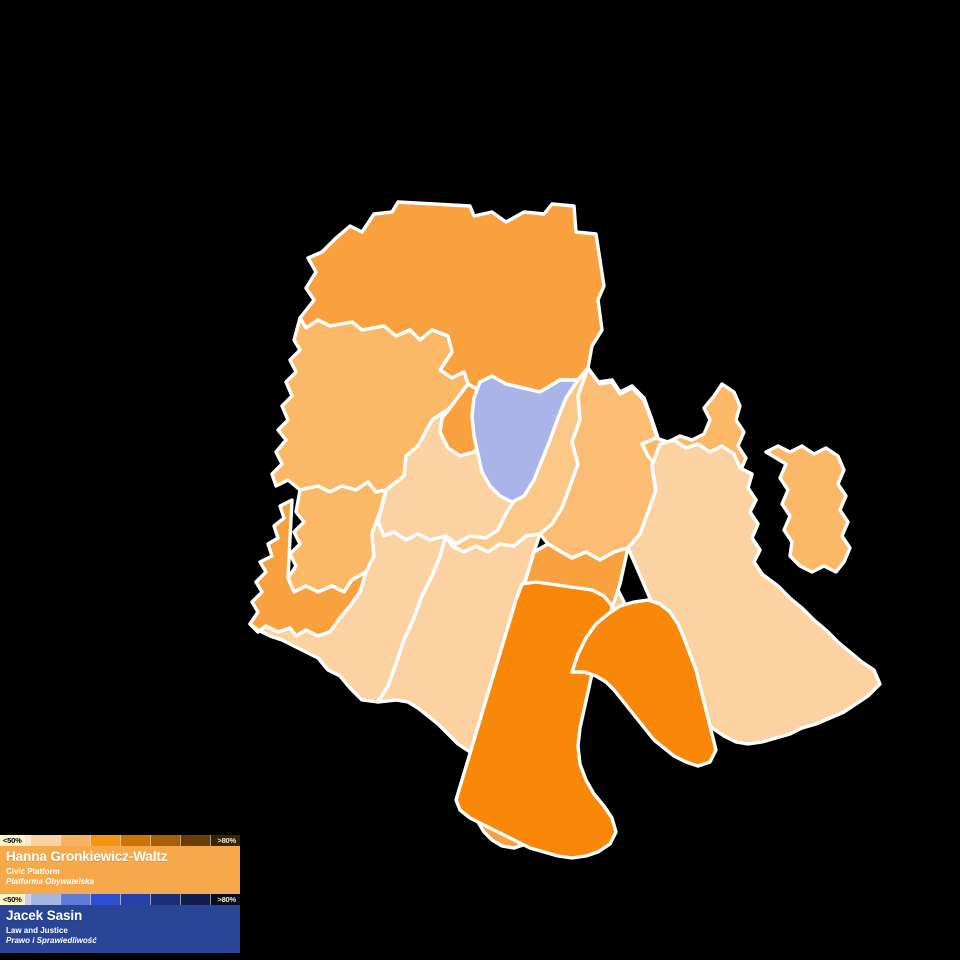  Describe the element at coordinates (12, 840) in the screenshot. I see `legend-low-label-orange: <50%` at that location.